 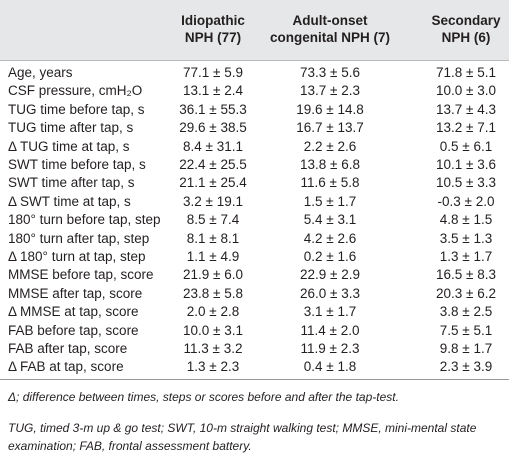 I want to click on header-band, so click(x=254, y=30).